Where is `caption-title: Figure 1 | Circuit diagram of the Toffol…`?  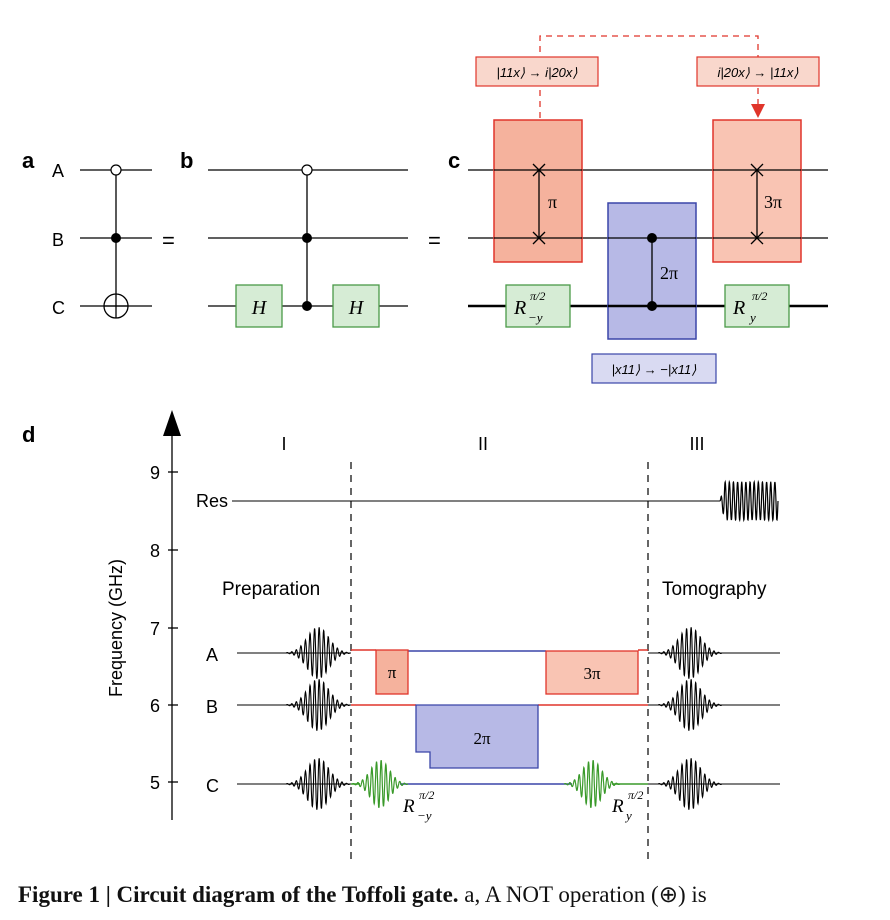 caption-title: Figure 1 | Circuit diagram of the Toffol… is located at coordinates (238, 894).